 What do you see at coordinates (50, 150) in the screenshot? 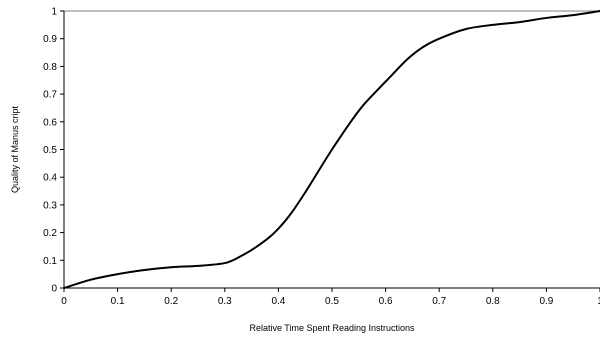
I see `y-tick-label: 0.5` at bounding box center [50, 150].